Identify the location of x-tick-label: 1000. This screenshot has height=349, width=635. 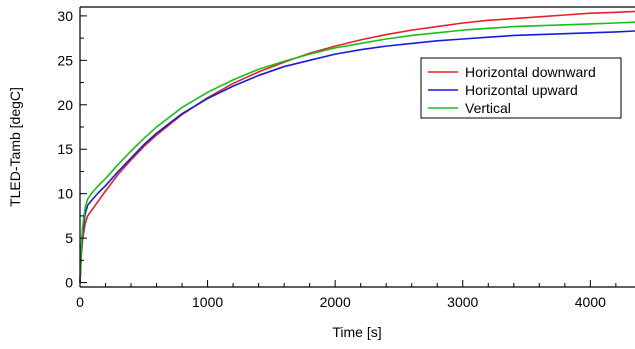
(207, 302).